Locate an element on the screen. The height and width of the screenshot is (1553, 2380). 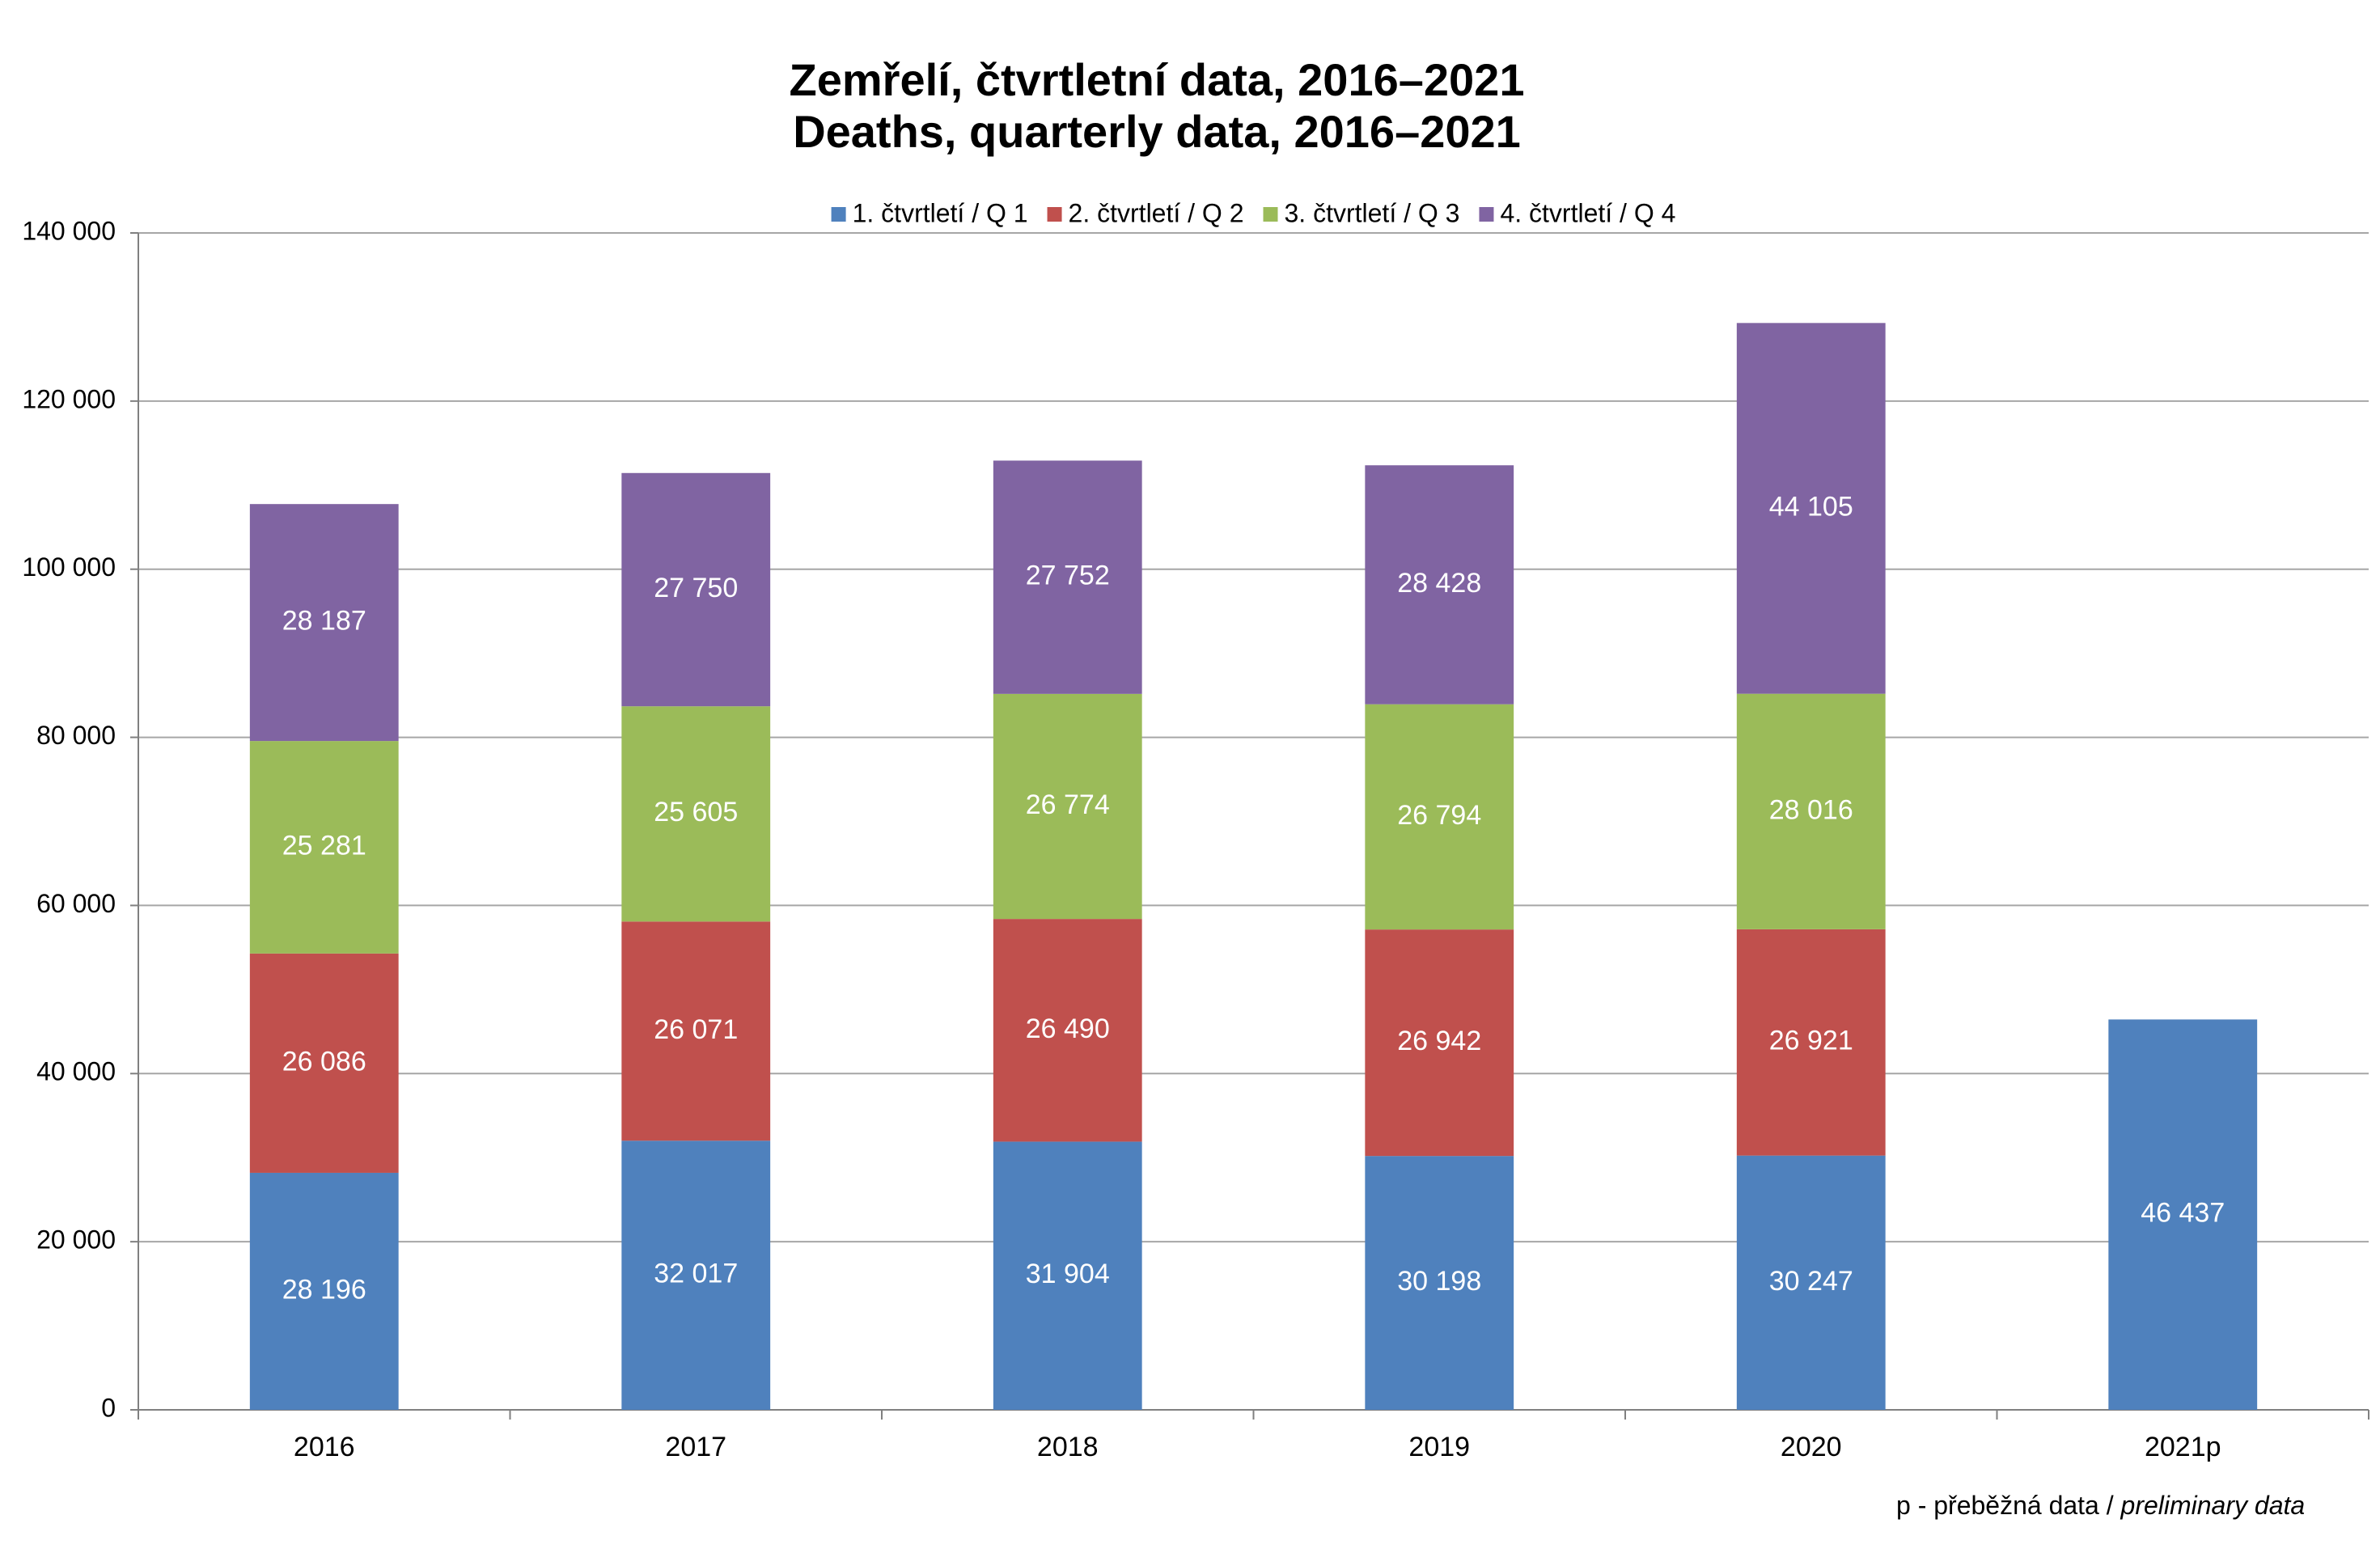
value-label: 28 428 is located at coordinates (1439, 583).